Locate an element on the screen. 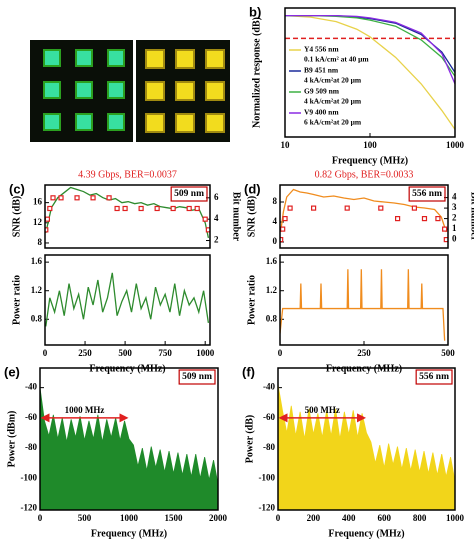 The height and width of the screenshot is (541, 474). legend-detail: 0.1 kA/cm² at 40 μm is located at coordinates (336, 59).